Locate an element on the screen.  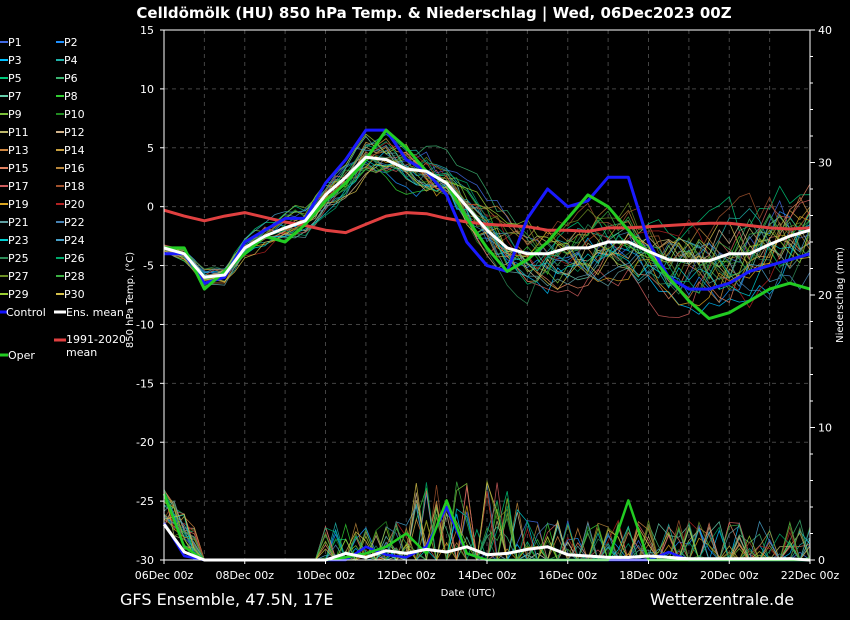
legend-entry-p16: P16 is located at coordinates (74, 168).